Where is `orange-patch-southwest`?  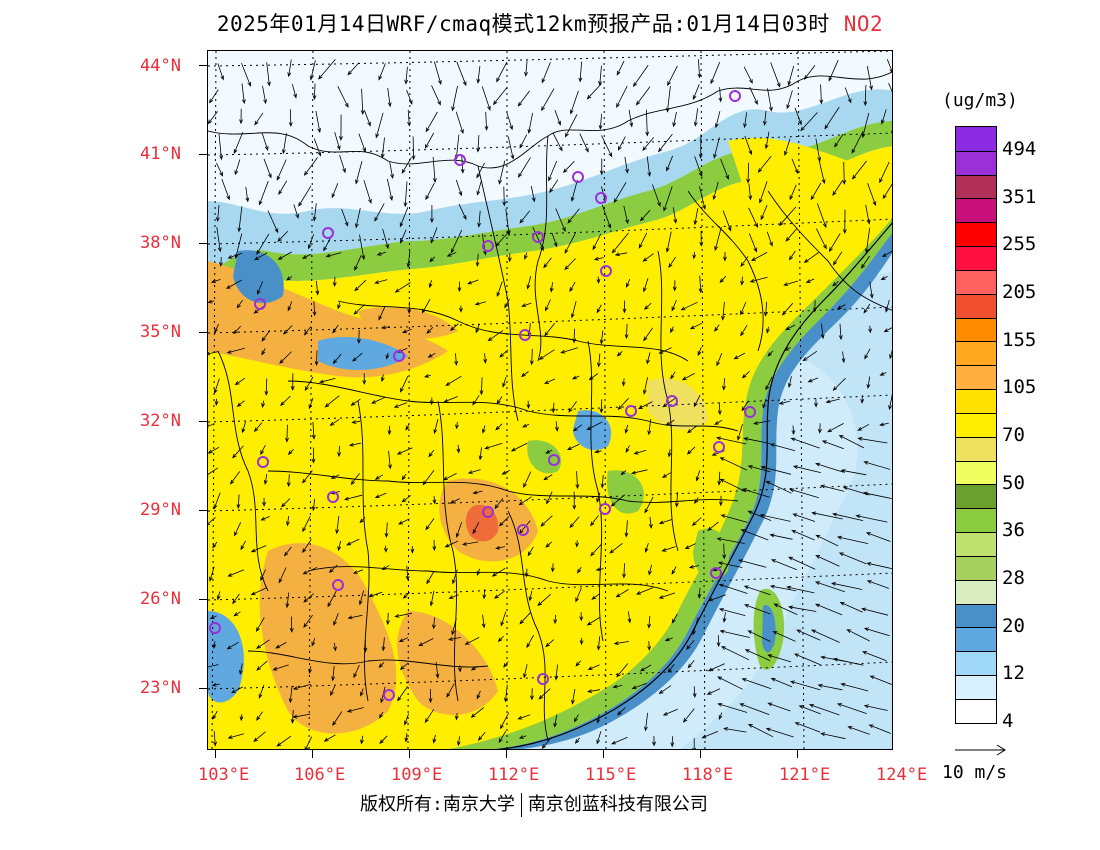
orange-patch-southwest is located at coordinates (328, 638).